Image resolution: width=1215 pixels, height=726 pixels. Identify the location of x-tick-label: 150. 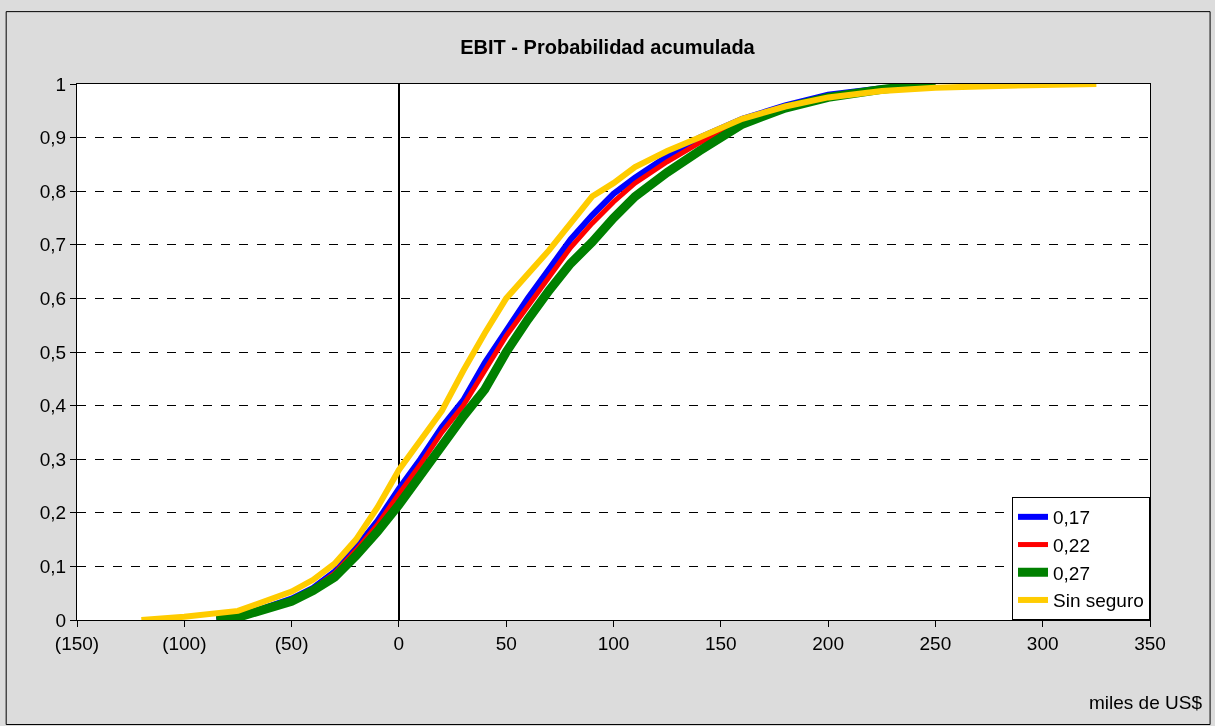
(720, 643).